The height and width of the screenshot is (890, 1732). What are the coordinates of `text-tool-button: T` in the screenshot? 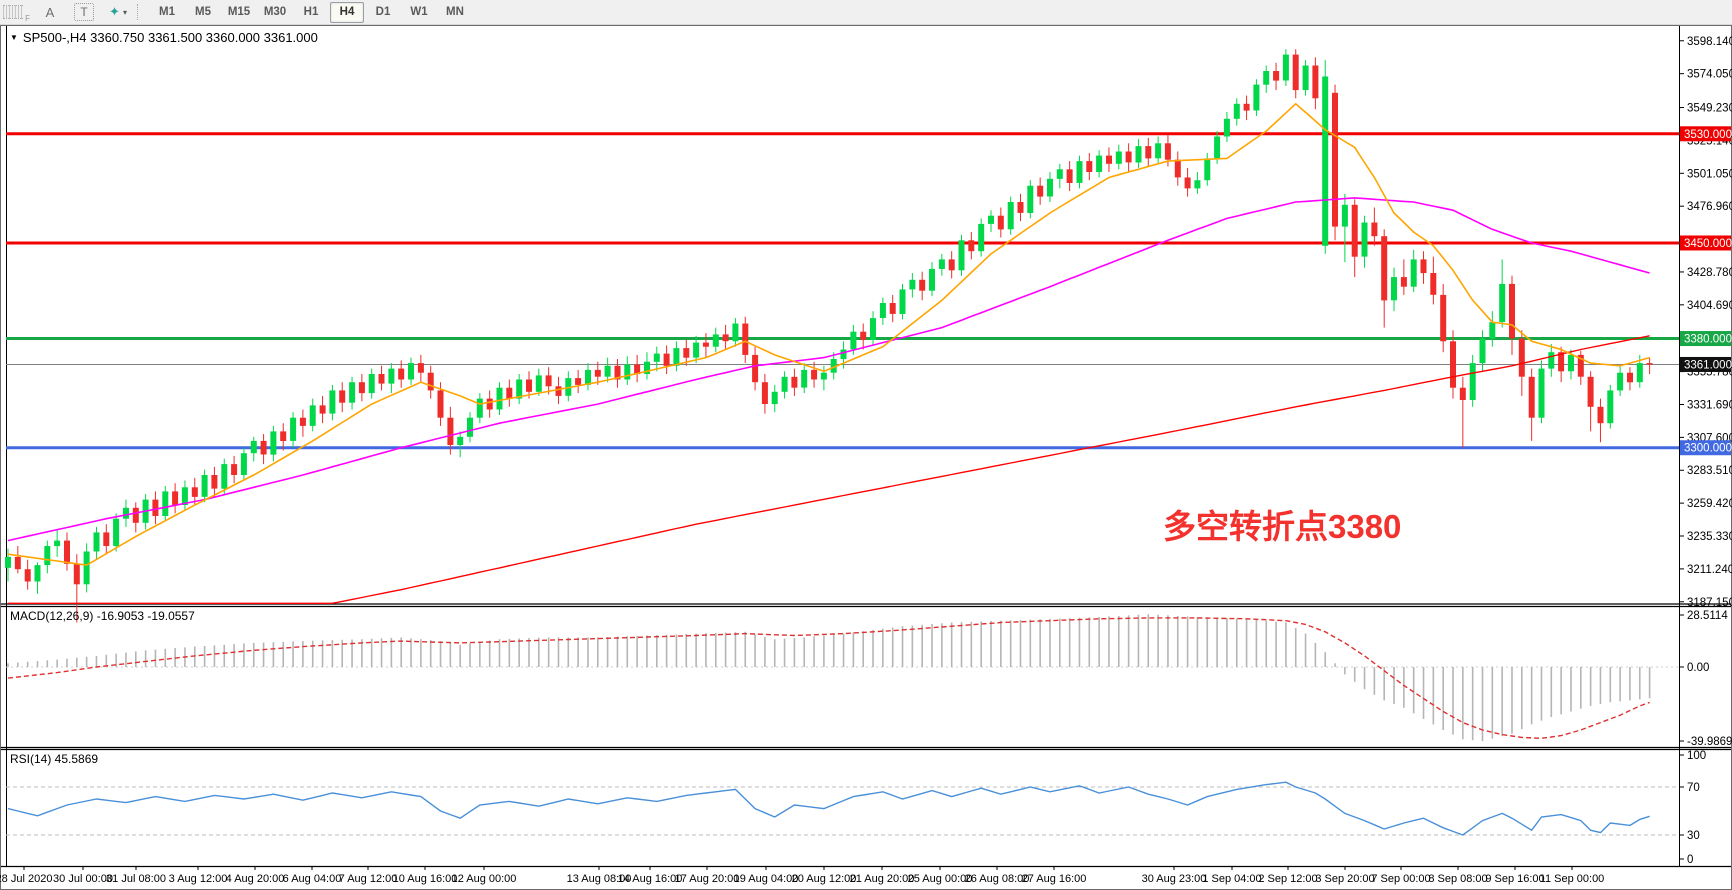 It's located at (84, 12).